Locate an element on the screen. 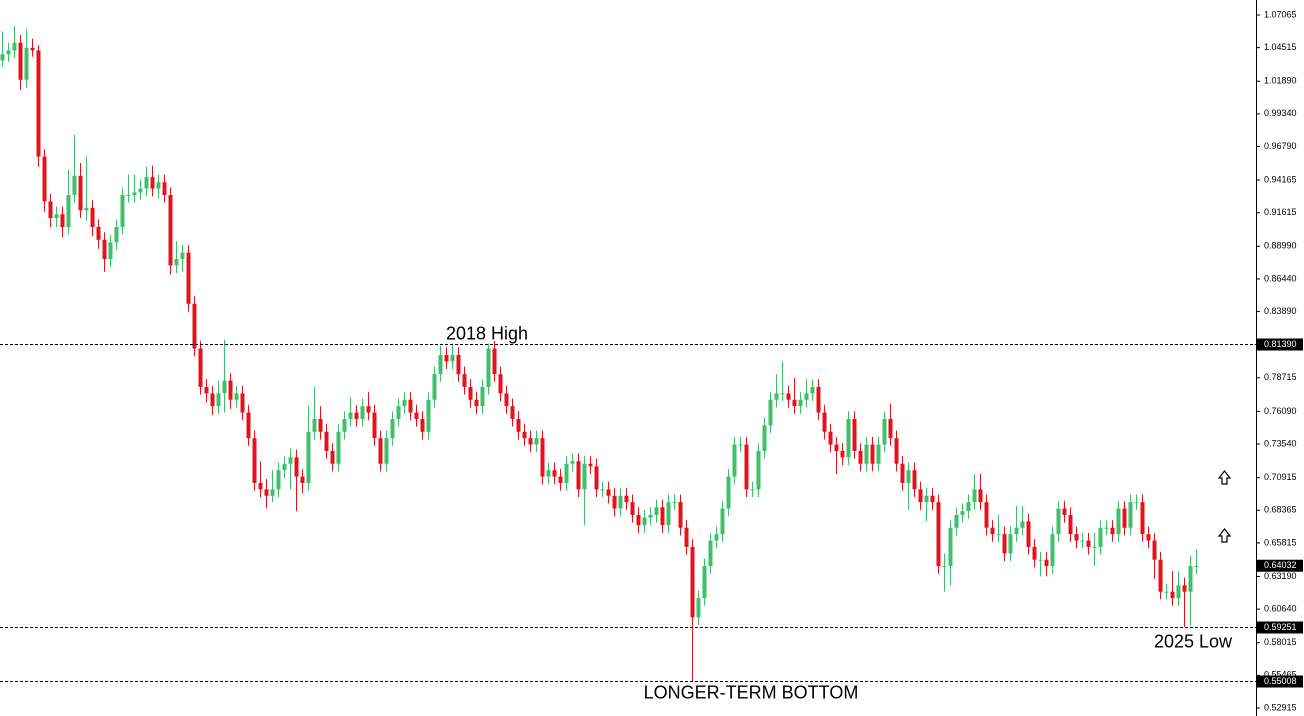 Image resolution: width=1304 pixels, height=716 pixels. level-label: 0.81390 is located at coordinates (1280, 344).